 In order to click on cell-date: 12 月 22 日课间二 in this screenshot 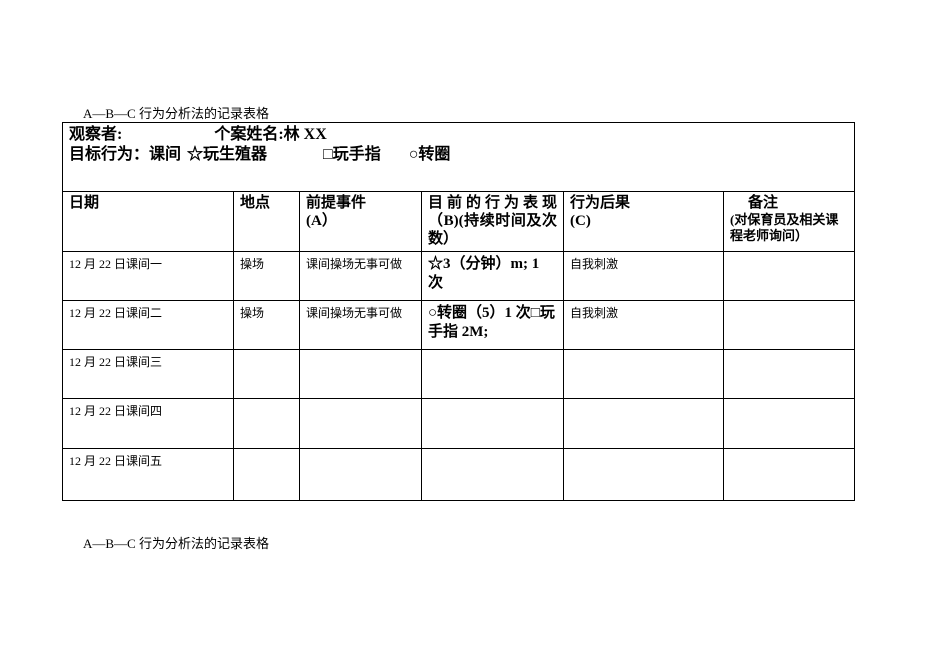, I will do `click(148, 325)`.